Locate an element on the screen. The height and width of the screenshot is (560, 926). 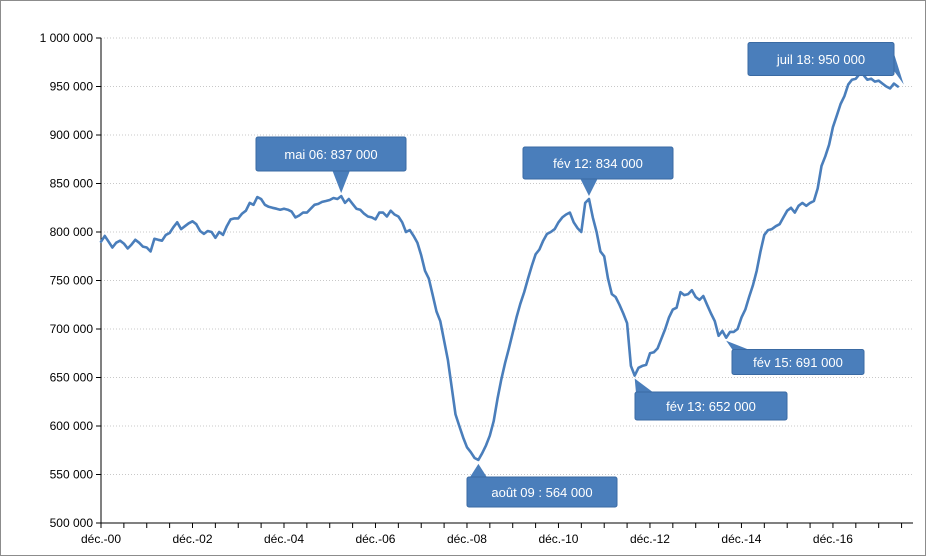
callout: fév 12: 834 000 is located at coordinates (598, 171).